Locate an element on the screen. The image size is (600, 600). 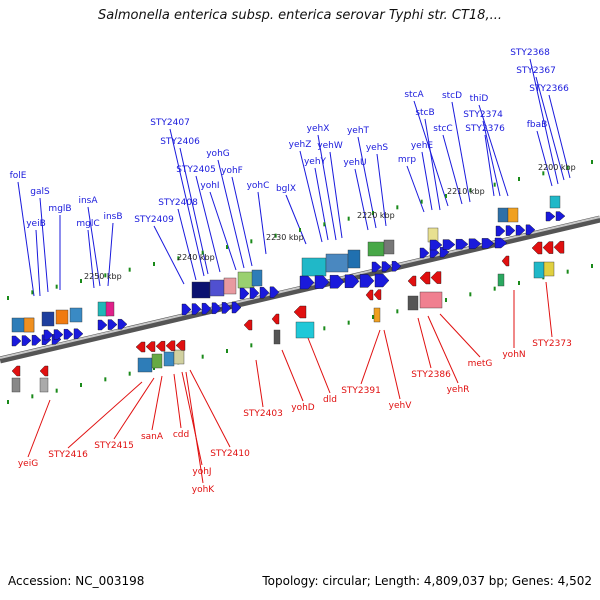
scale-label: 2200 kbp is located at coordinates (557, 167).